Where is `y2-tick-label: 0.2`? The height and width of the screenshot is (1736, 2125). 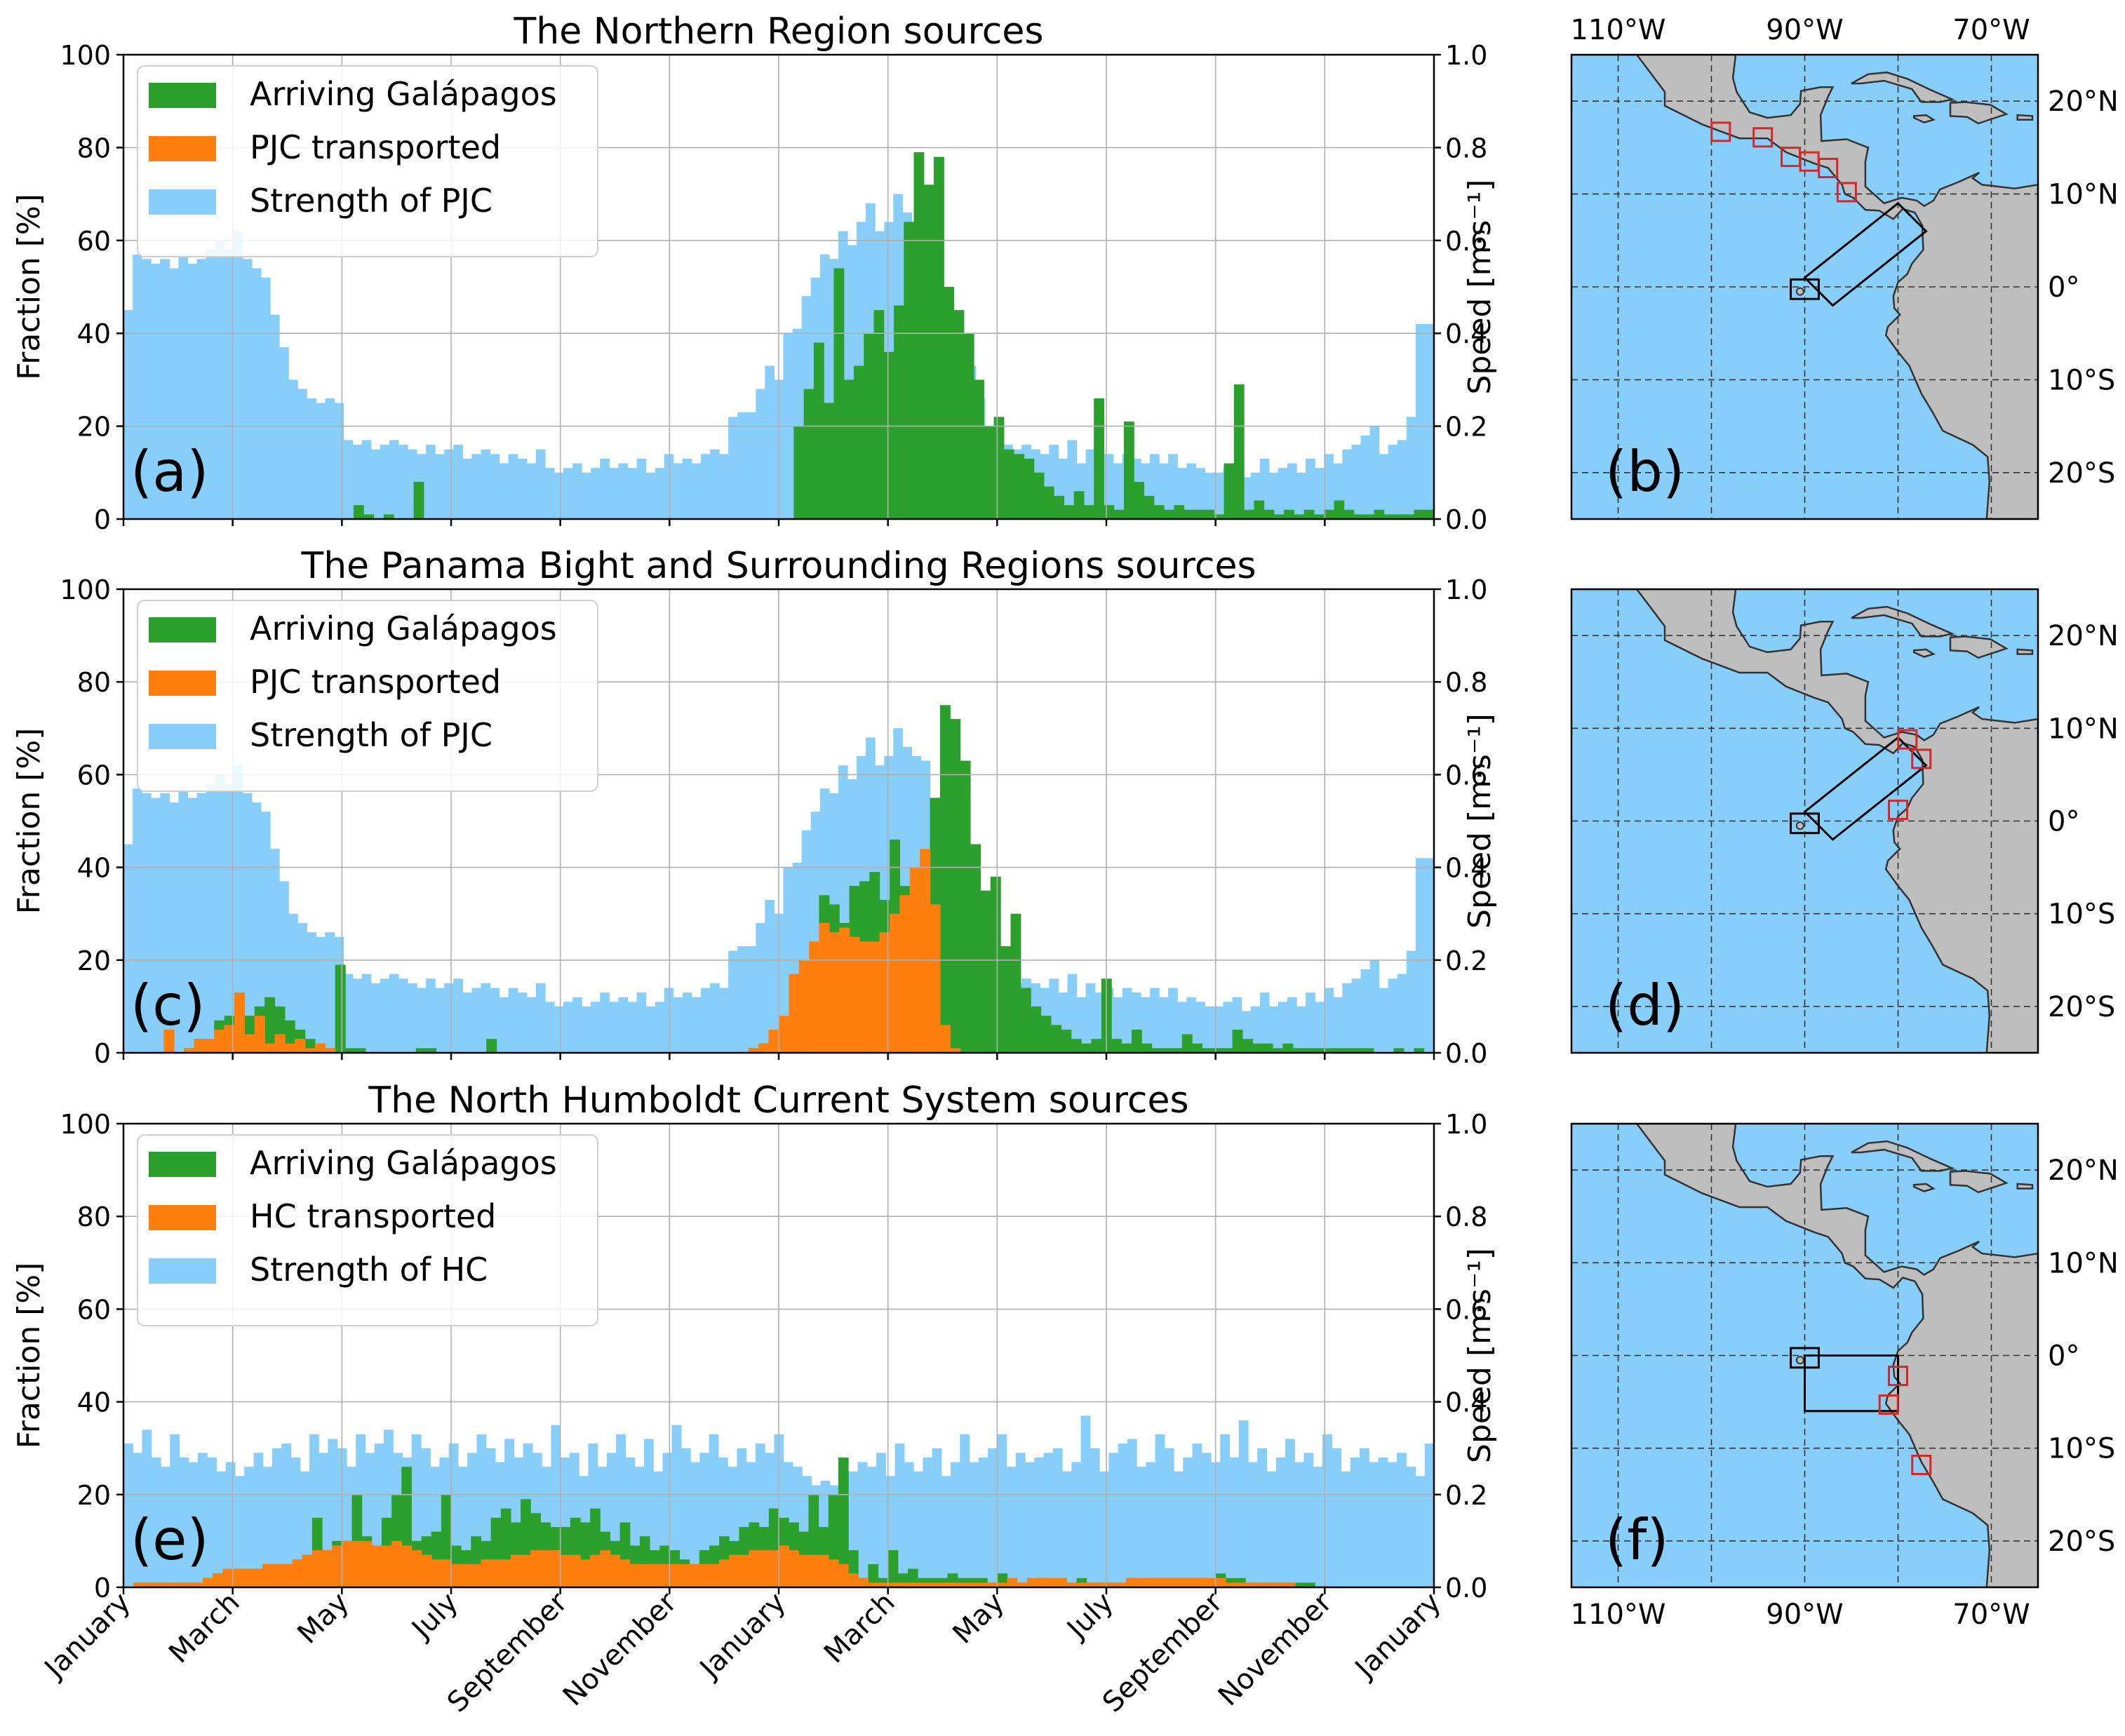
y2-tick-label: 0.2 is located at coordinates (1466, 427).